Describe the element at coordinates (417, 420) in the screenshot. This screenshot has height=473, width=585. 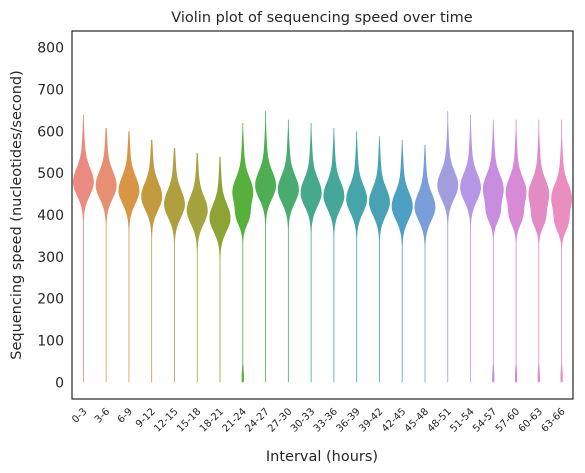
I see `x-tick-label: 45-48` at that location.